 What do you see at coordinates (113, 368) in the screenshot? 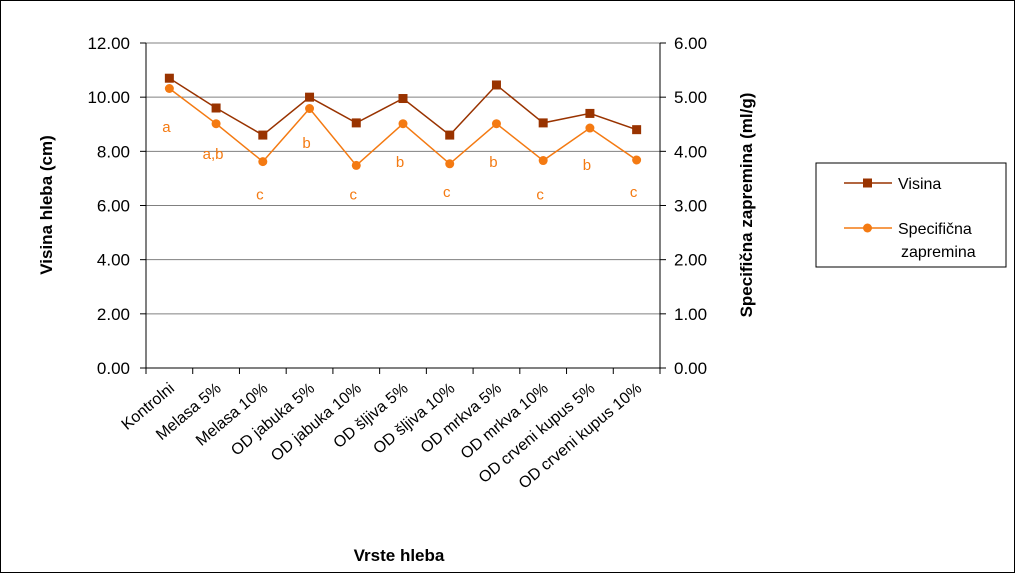
I see `y-tick-label-left: 0.00` at bounding box center [113, 368].